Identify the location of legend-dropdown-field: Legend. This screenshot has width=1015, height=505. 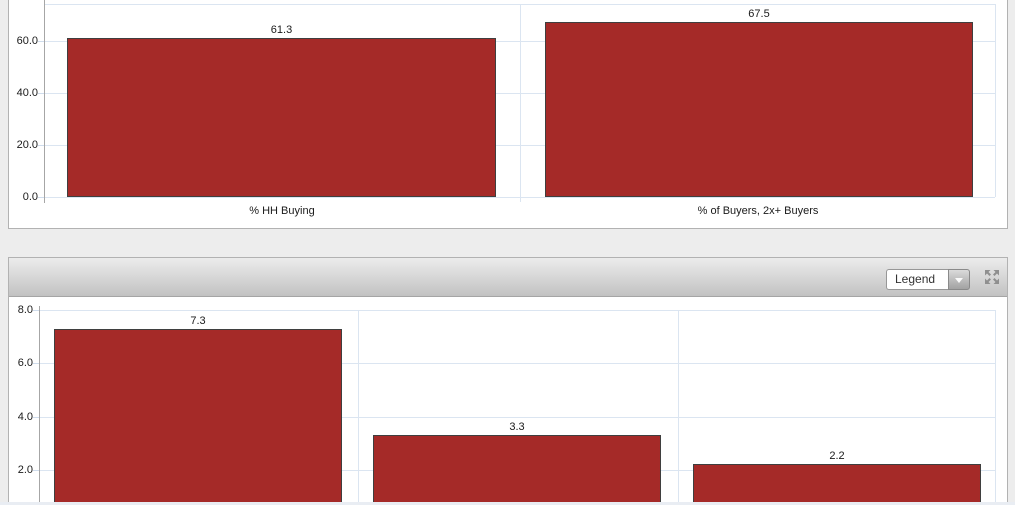
(917, 279).